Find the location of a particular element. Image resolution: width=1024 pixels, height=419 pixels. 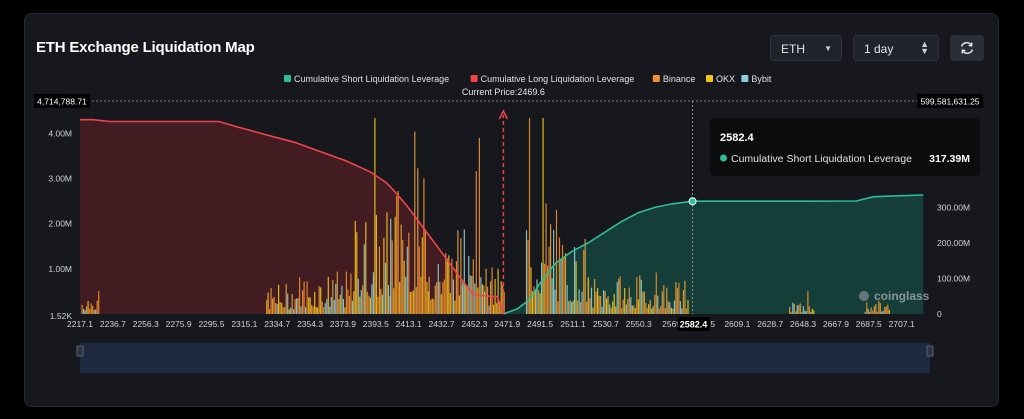

x-tick: 2373.9 is located at coordinates (343, 324).